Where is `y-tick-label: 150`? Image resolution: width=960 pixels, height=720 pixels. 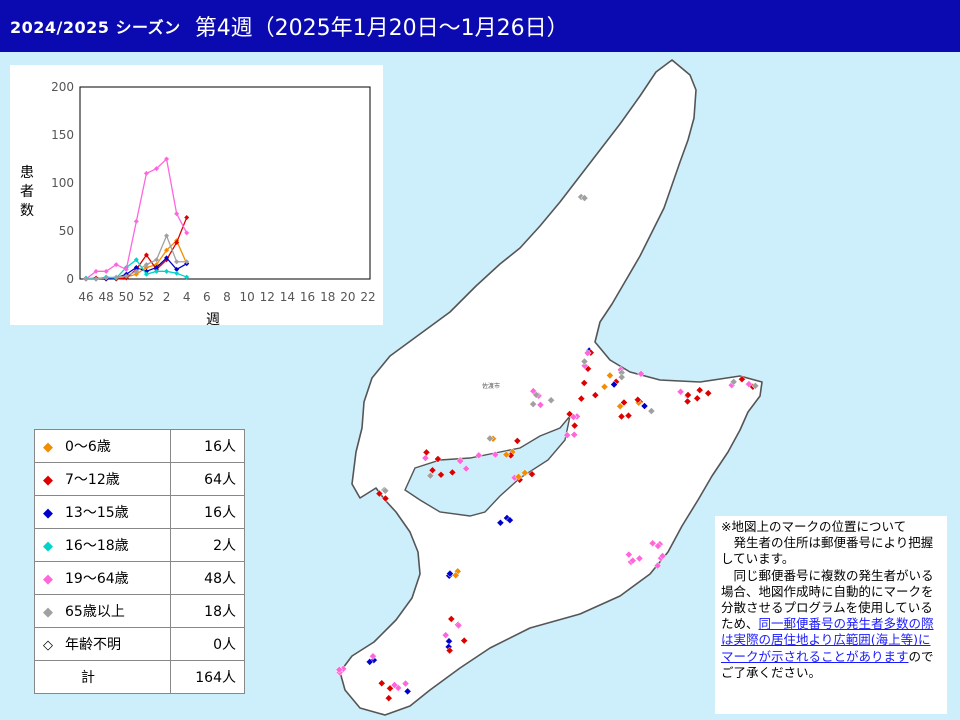
y-tick-label: 150 is located at coordinates (62, 135).